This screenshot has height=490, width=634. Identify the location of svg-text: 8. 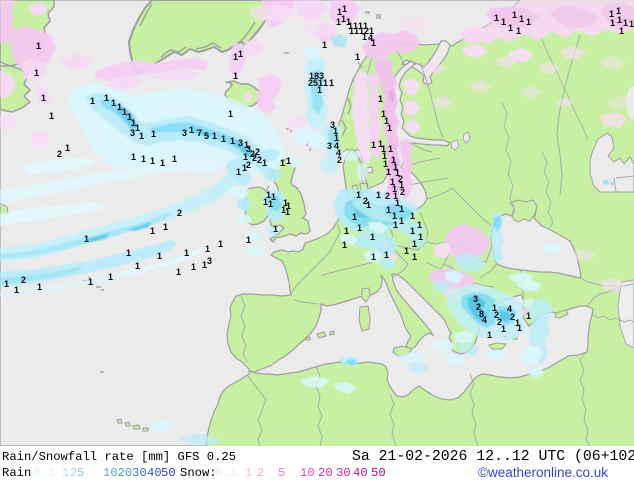
(481, 314).